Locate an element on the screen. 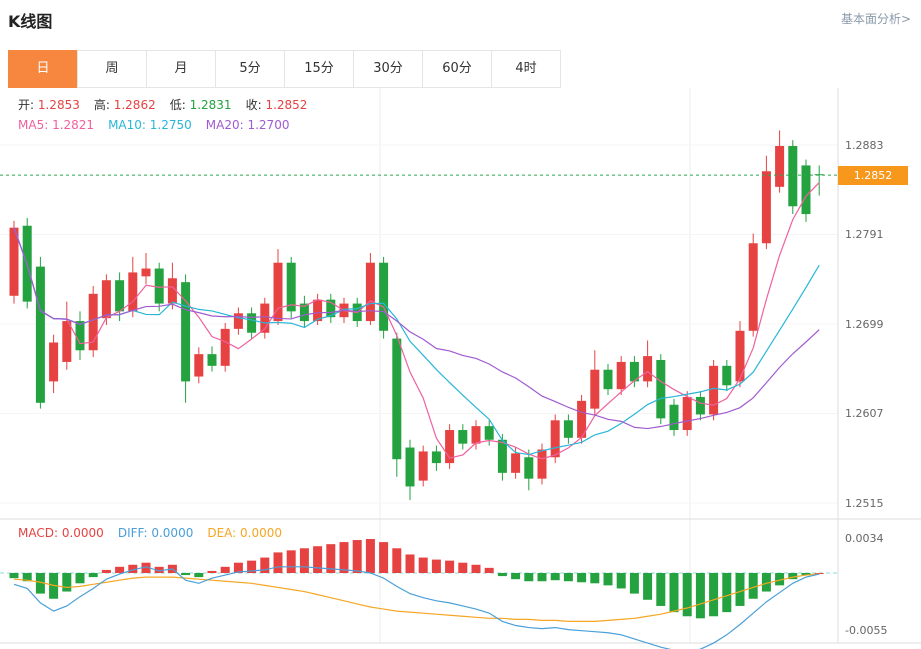 The width and height of the screenshot is (921, 649). tab-15min: 15分 is located at coordinates (319, 69).